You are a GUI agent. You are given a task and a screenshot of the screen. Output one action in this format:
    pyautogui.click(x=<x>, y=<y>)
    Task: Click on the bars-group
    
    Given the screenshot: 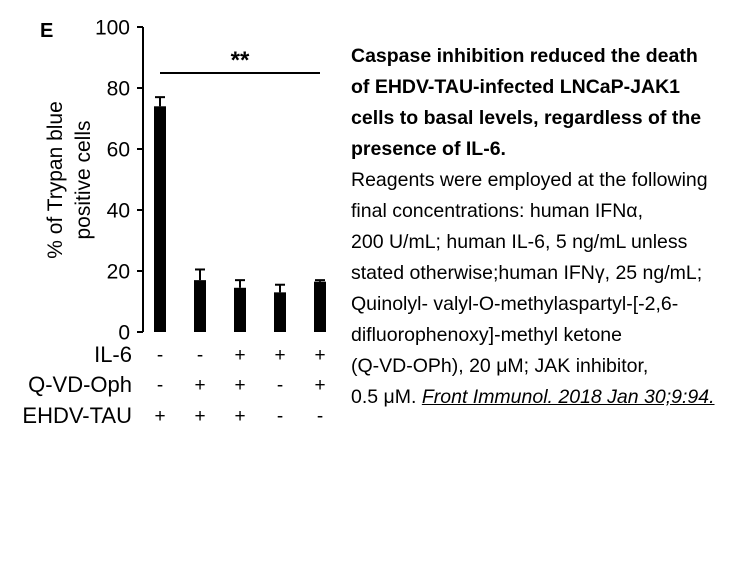 What is the action you would take?
    pyautogui.click(x=240, y=214)
    